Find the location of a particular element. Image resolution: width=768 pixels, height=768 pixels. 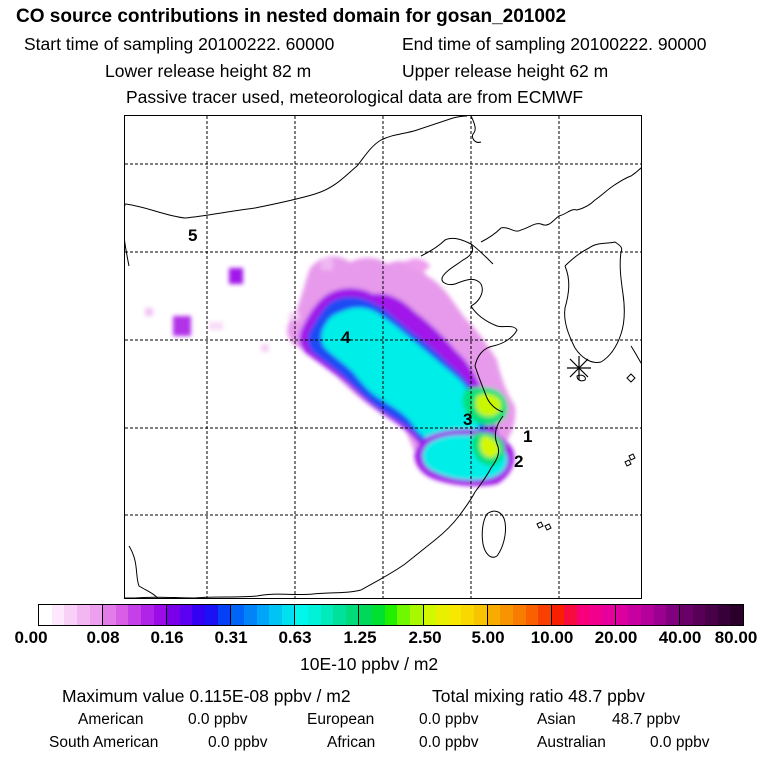

color-scale-bar is located at coordinates (391, 615).